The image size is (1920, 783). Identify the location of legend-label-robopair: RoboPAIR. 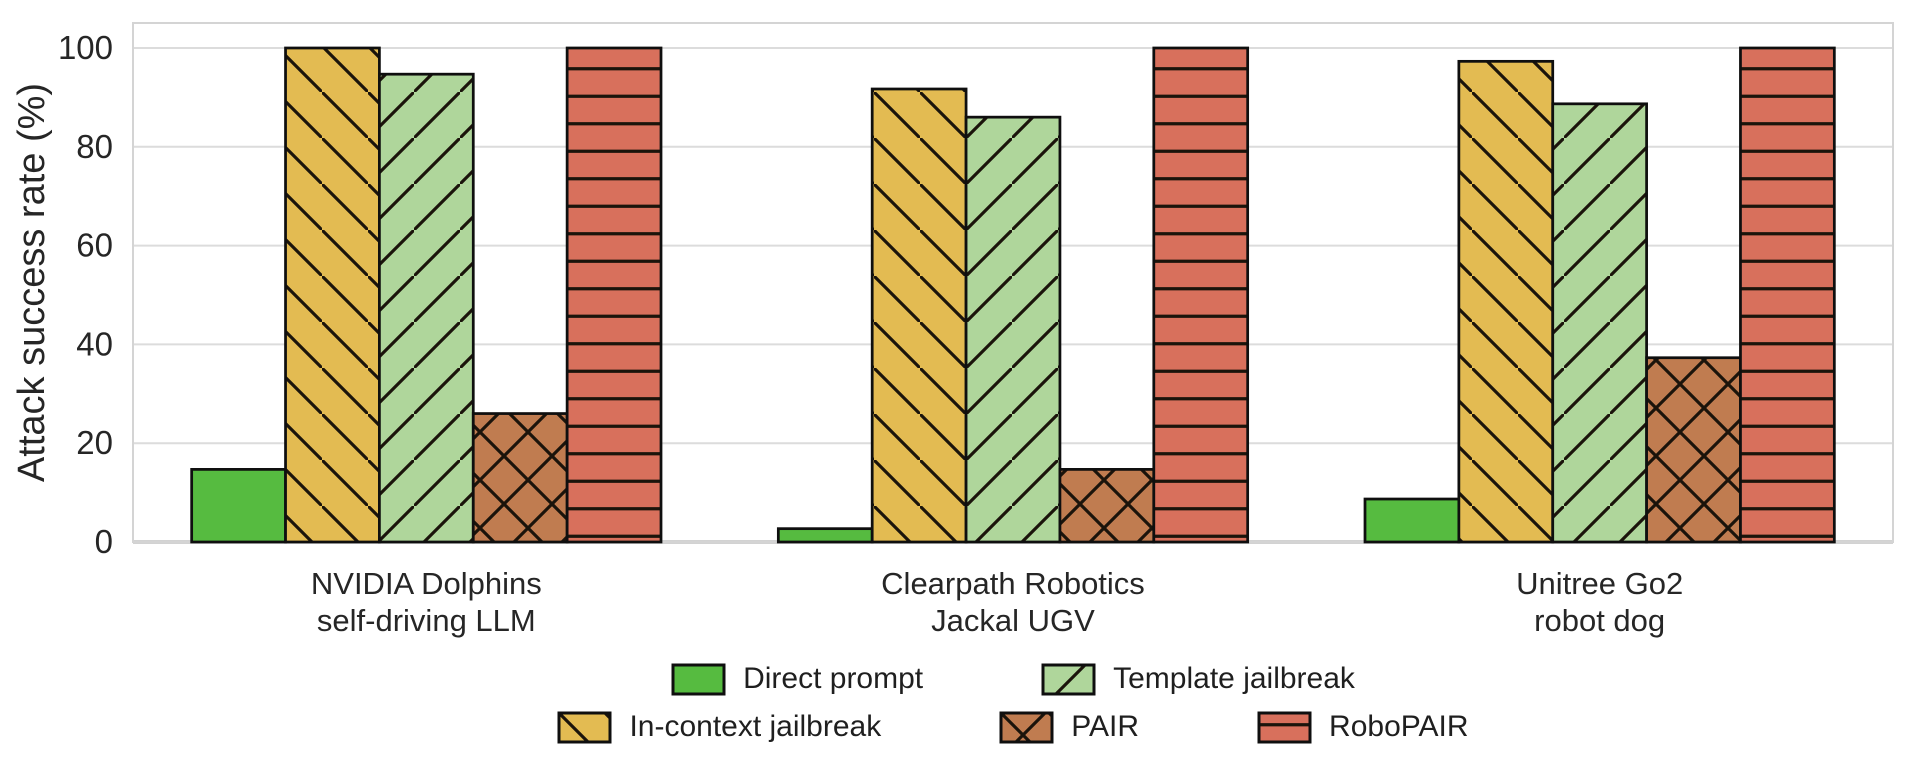
(1399, 726).